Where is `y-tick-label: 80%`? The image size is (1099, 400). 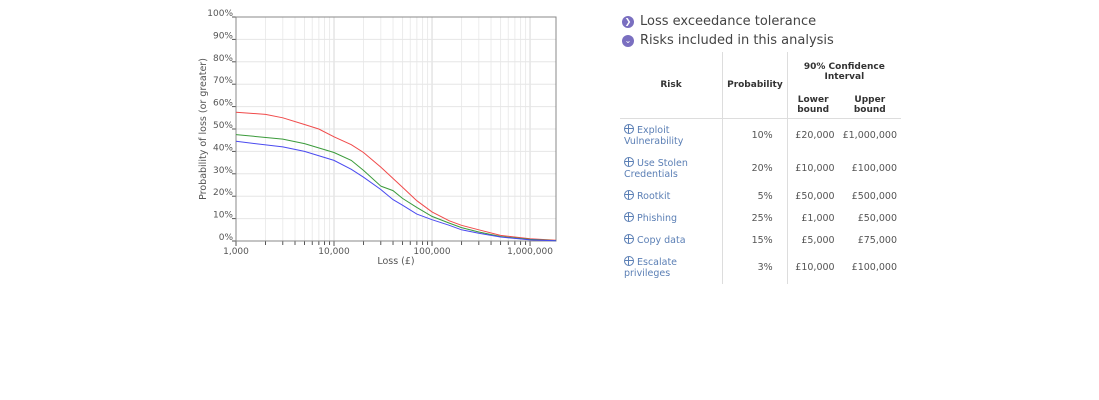
y-tick-label: 80% is located at coordinates (223, 59).